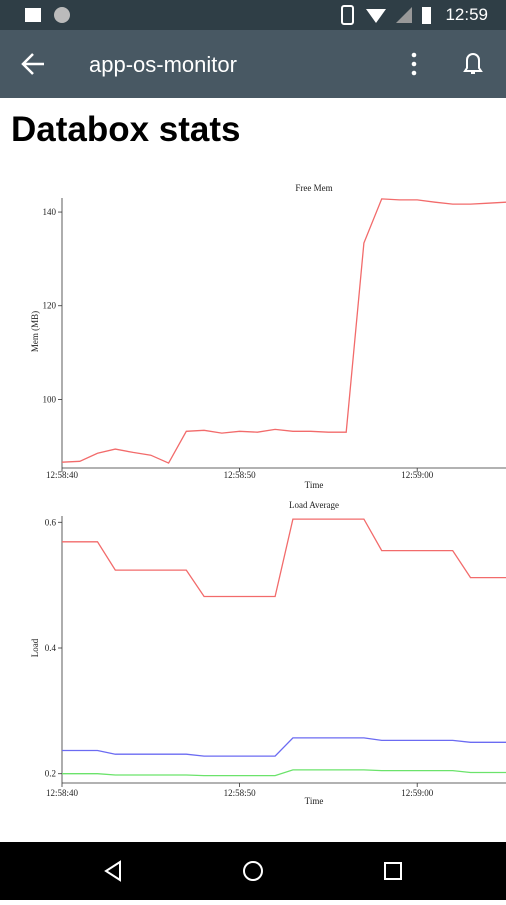 The image size is (506, 905). Describe the element at coordinates (62, 15) in the screenshot. I see `dot-icon` at that location.